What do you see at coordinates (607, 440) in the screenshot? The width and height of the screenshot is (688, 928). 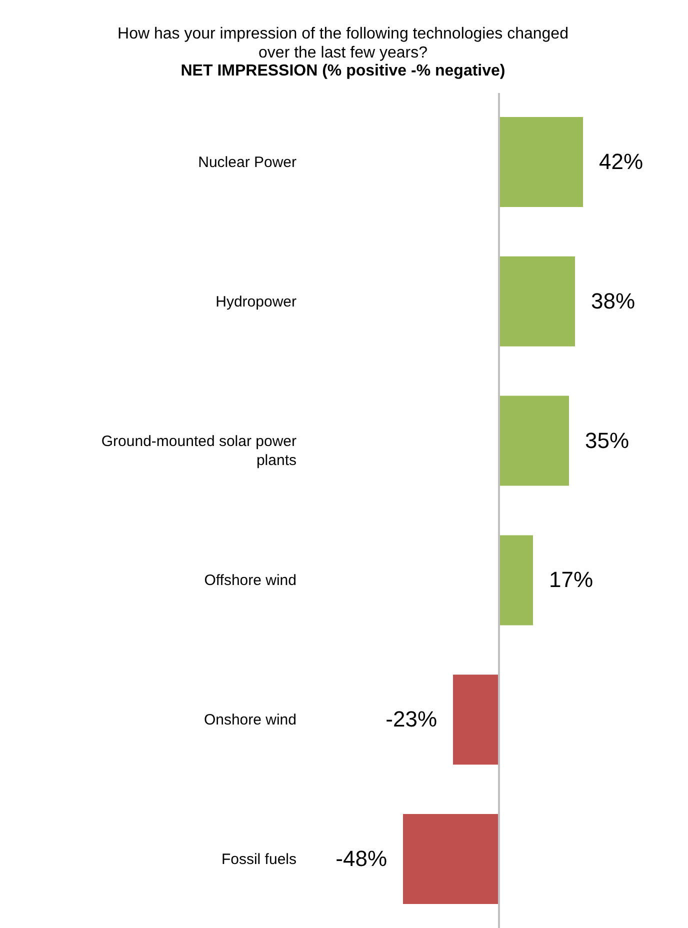 I see `data-label: 35%` at bounding box center [607, 440].